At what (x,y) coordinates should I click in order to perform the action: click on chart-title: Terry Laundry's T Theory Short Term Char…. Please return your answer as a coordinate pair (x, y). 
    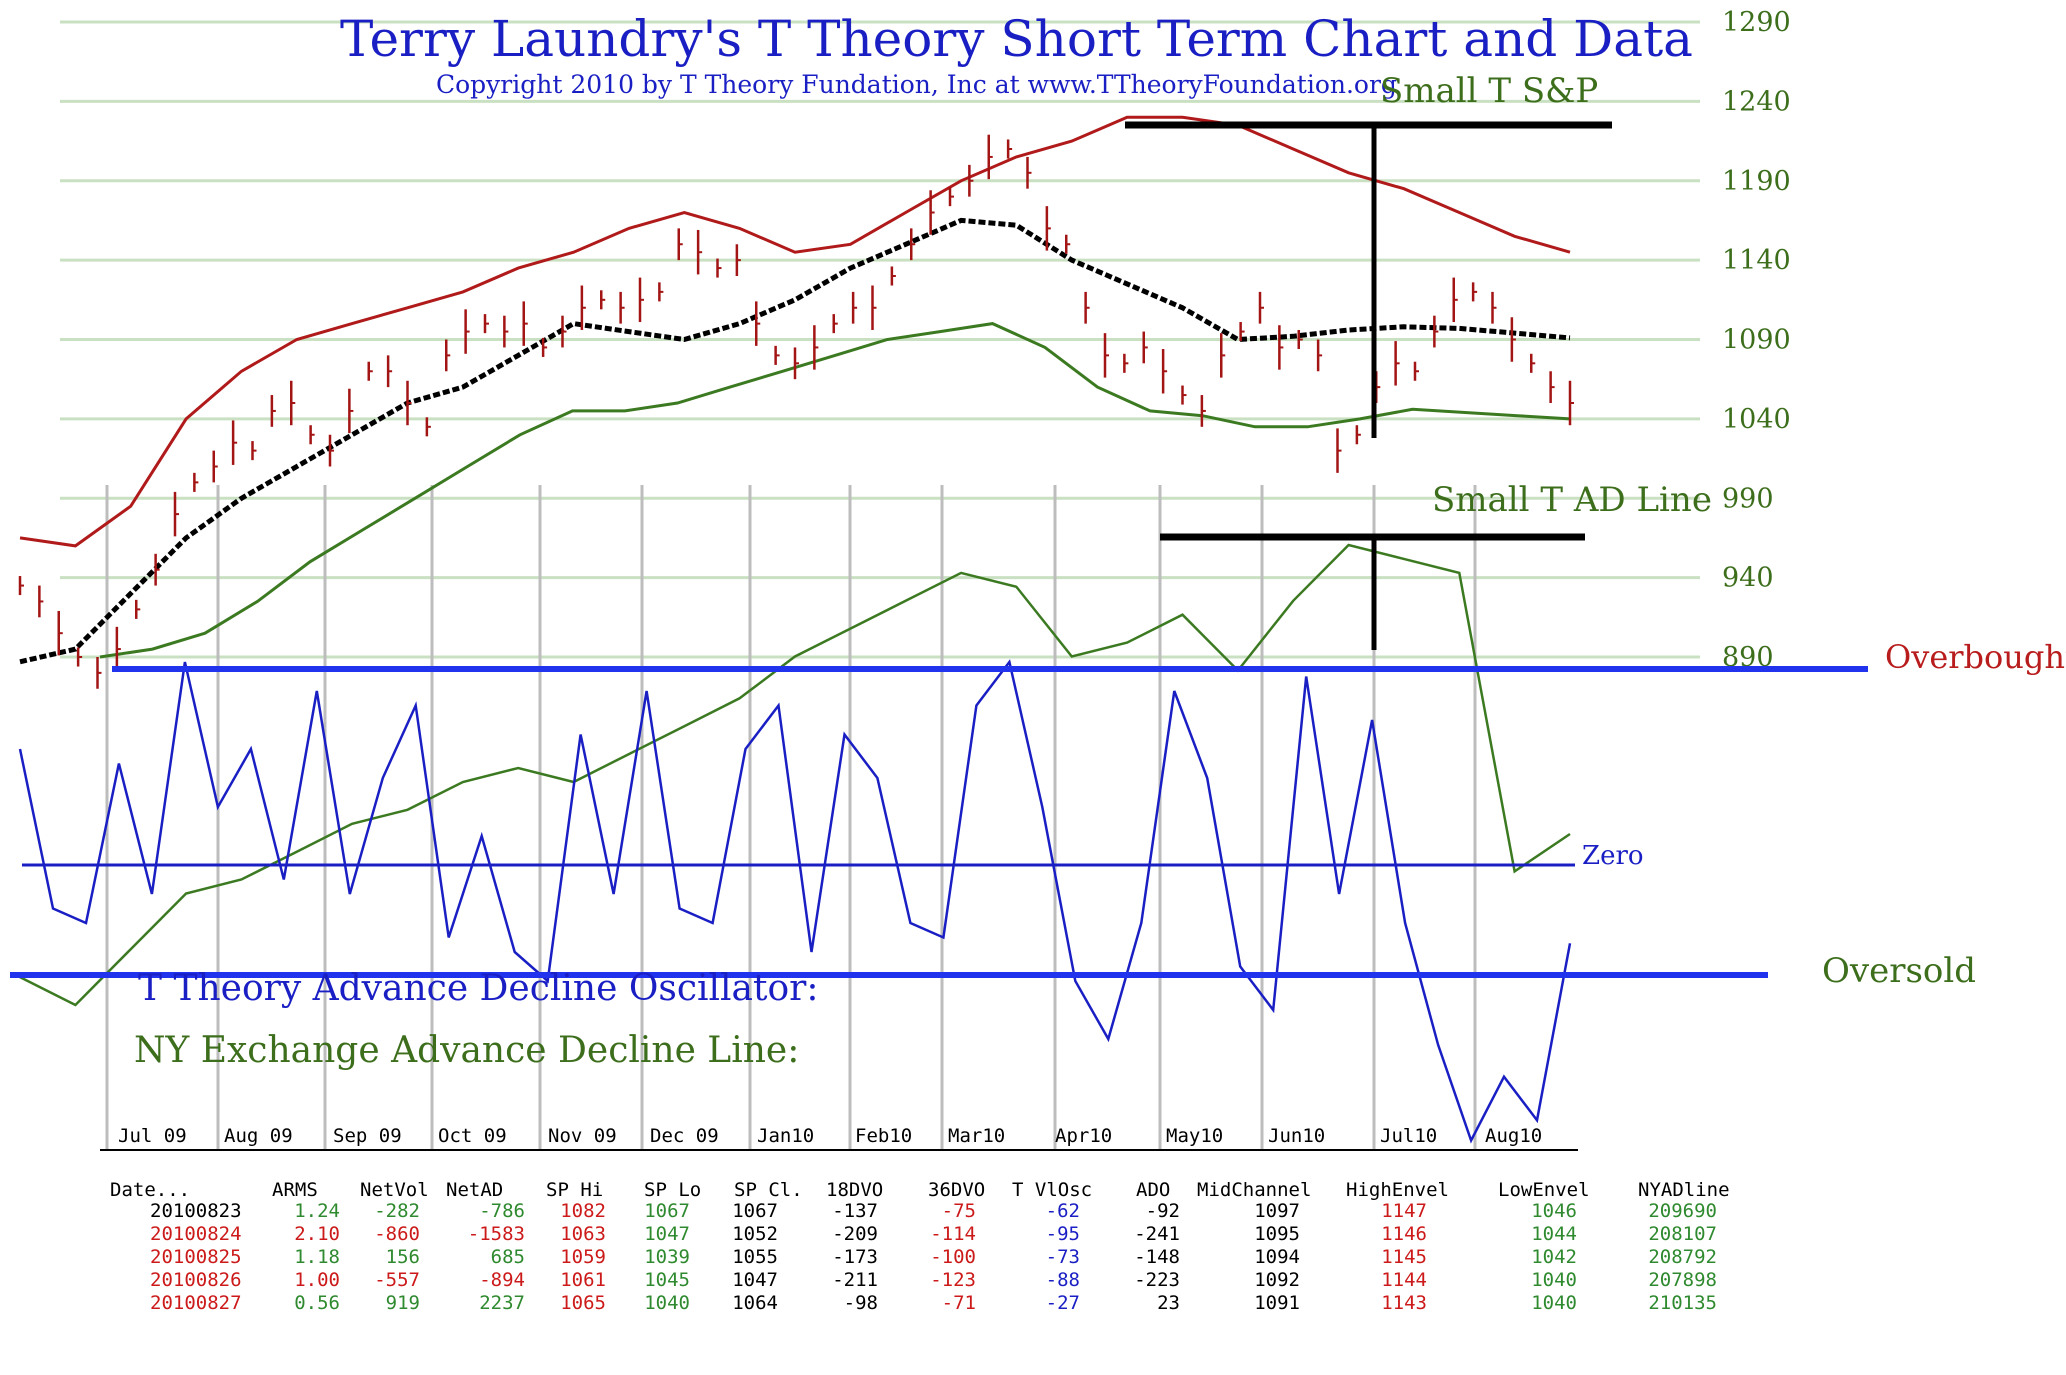
    Looking at the image, I should click on (1016, 39).